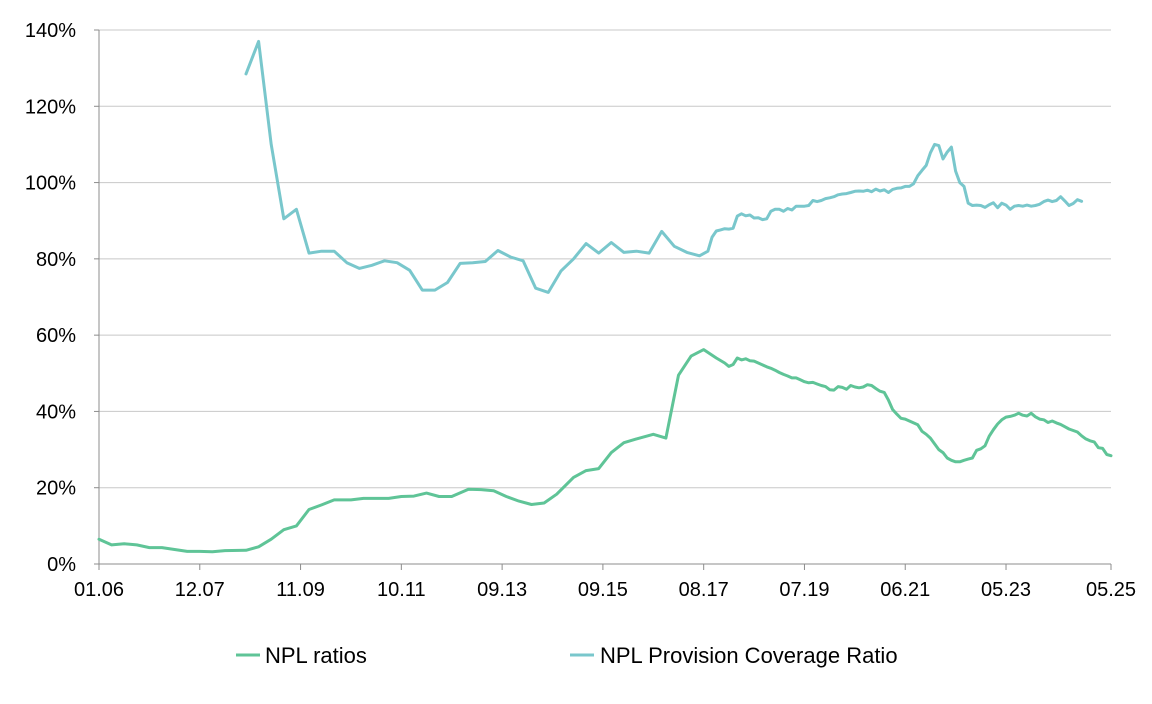  Describe the element at coordinates (56, 489) in the screenshot. I see `y-tick-label: 20%` at that location.